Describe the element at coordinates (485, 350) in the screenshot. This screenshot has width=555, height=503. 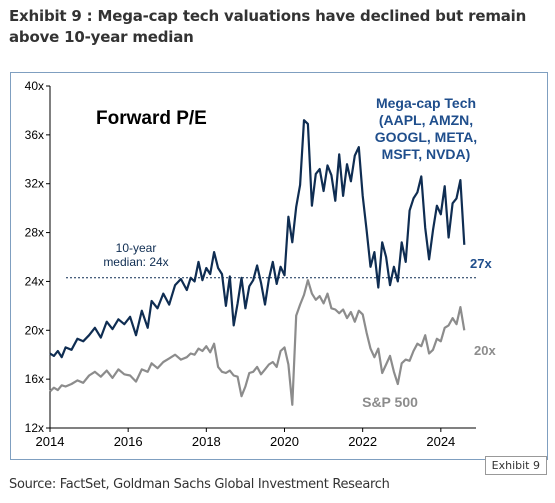
I see `sp500-end-label: 20x` at that location.